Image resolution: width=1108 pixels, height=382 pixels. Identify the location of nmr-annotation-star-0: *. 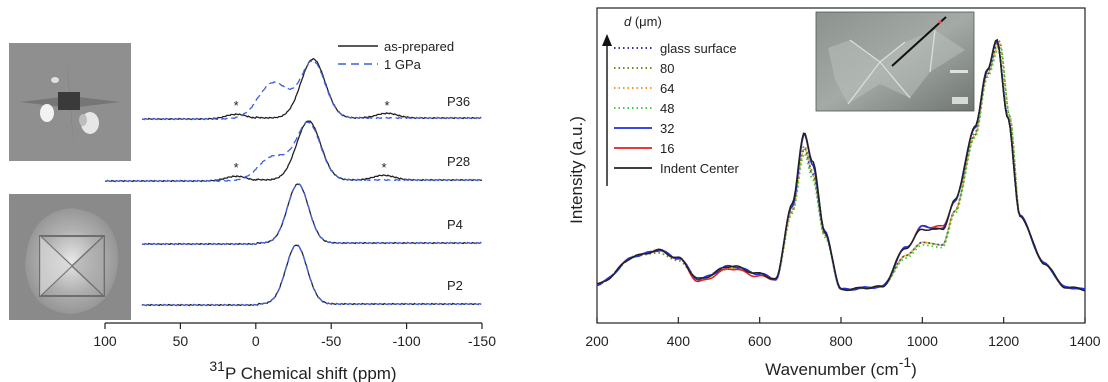
(236, 105).